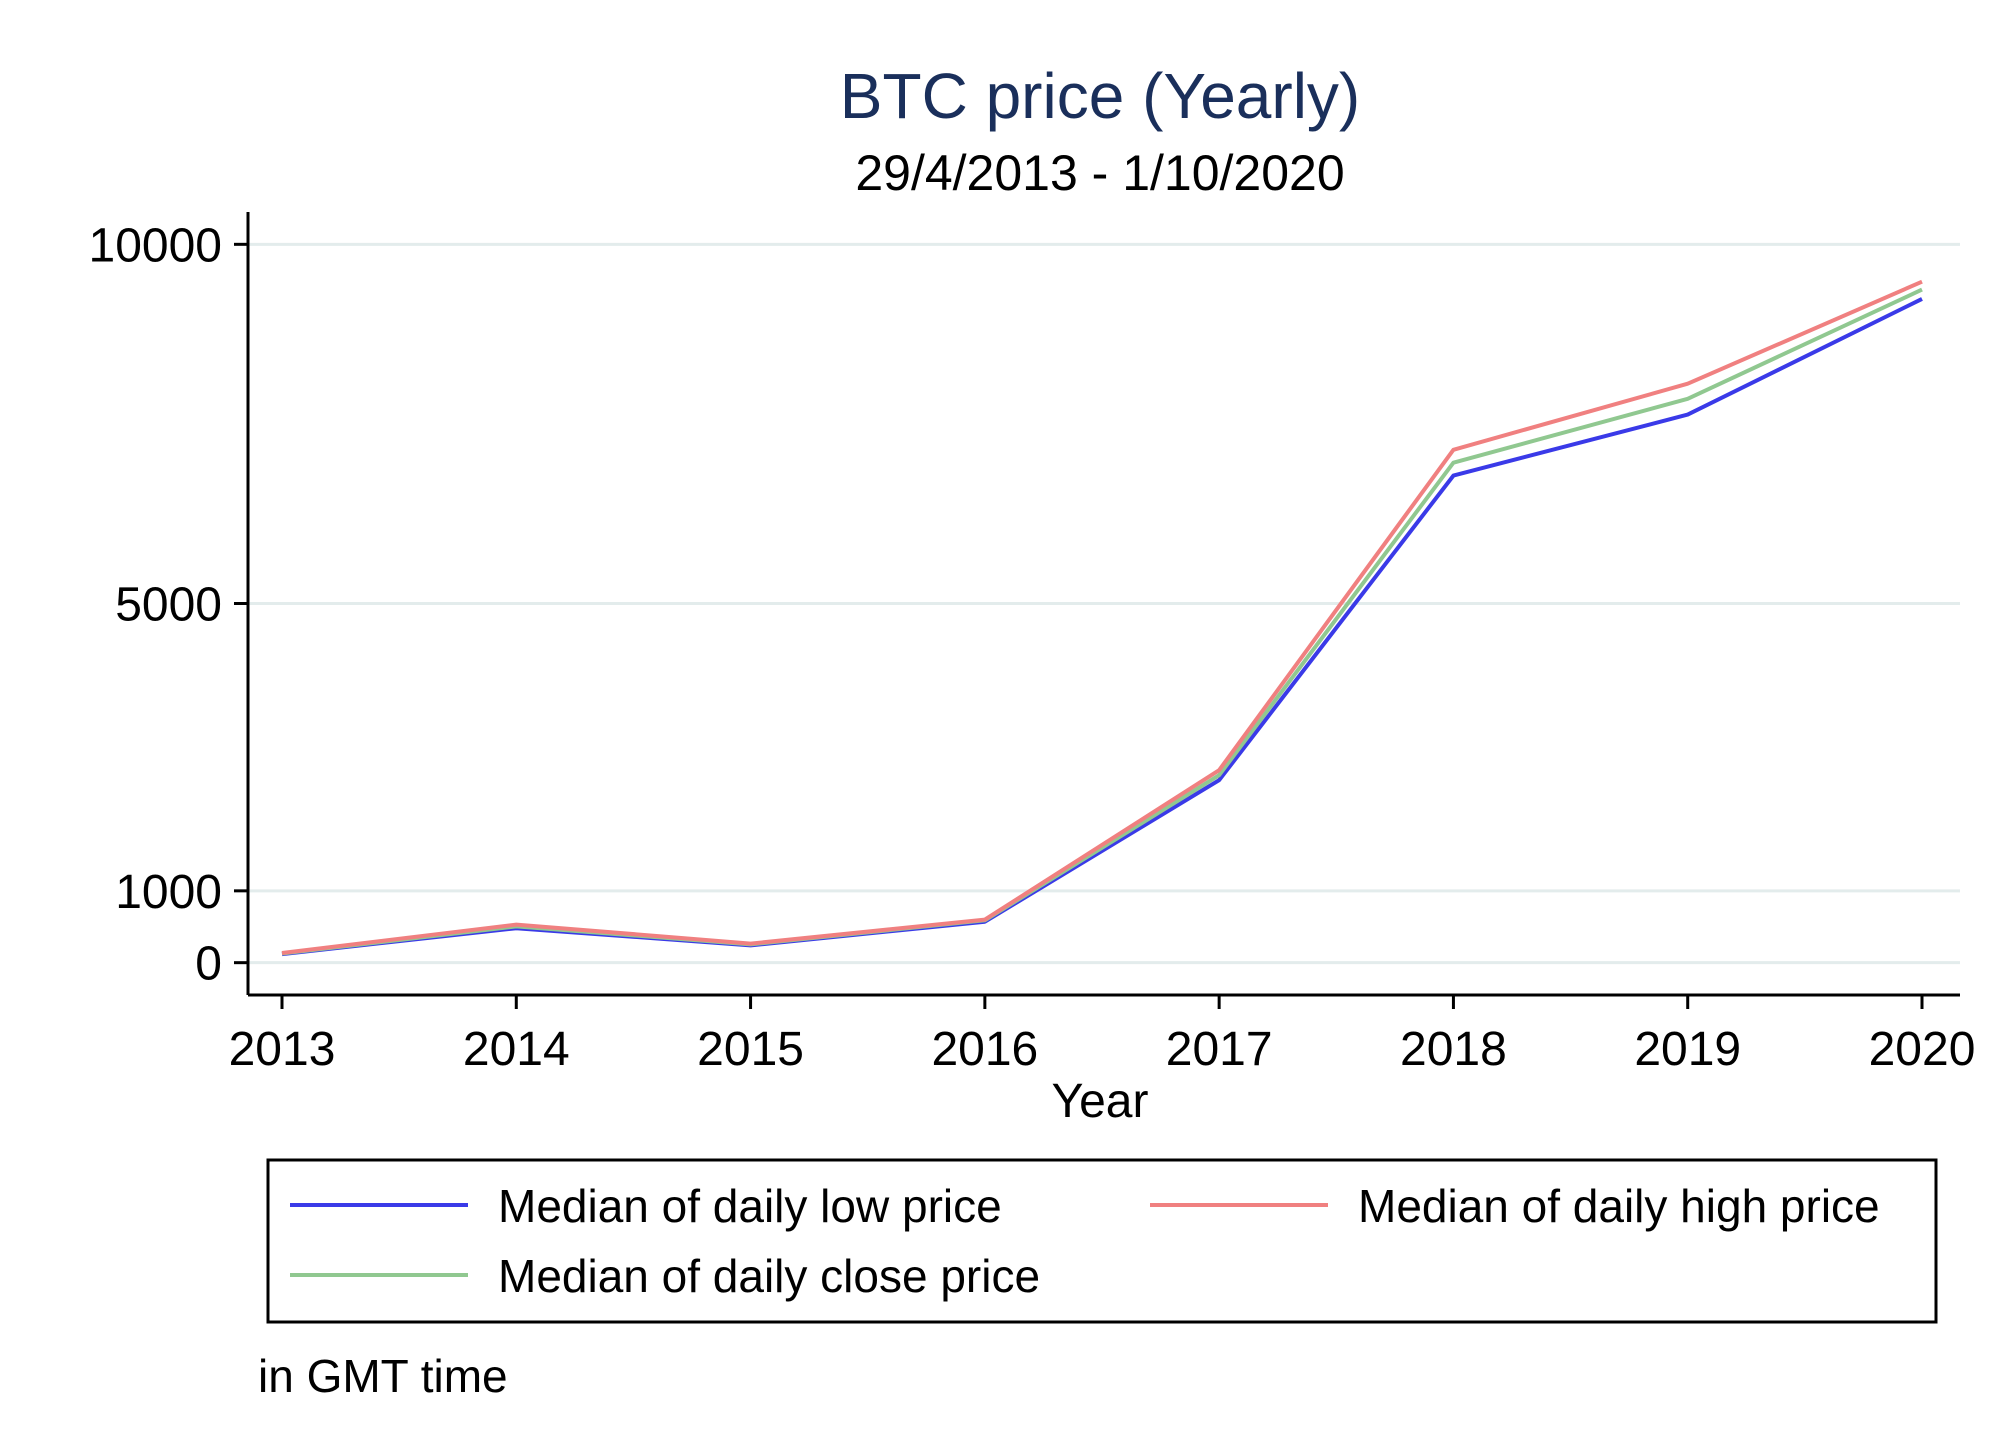 This screenshot has height=1455, width=2000. Describe the element at coordinates (1100, 1101) in the screenshot. I see `x-axis-title: Year` at that location.